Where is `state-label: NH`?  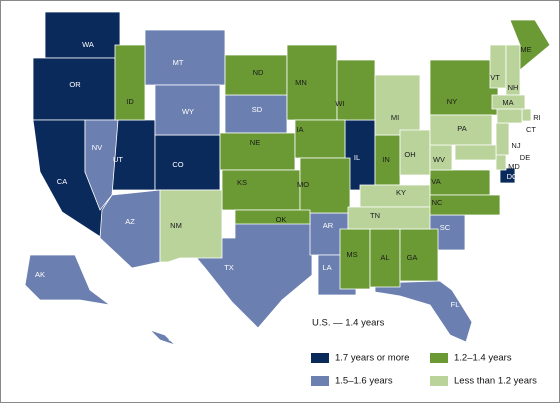 state-label: NH is located at coordinates (513, 87).